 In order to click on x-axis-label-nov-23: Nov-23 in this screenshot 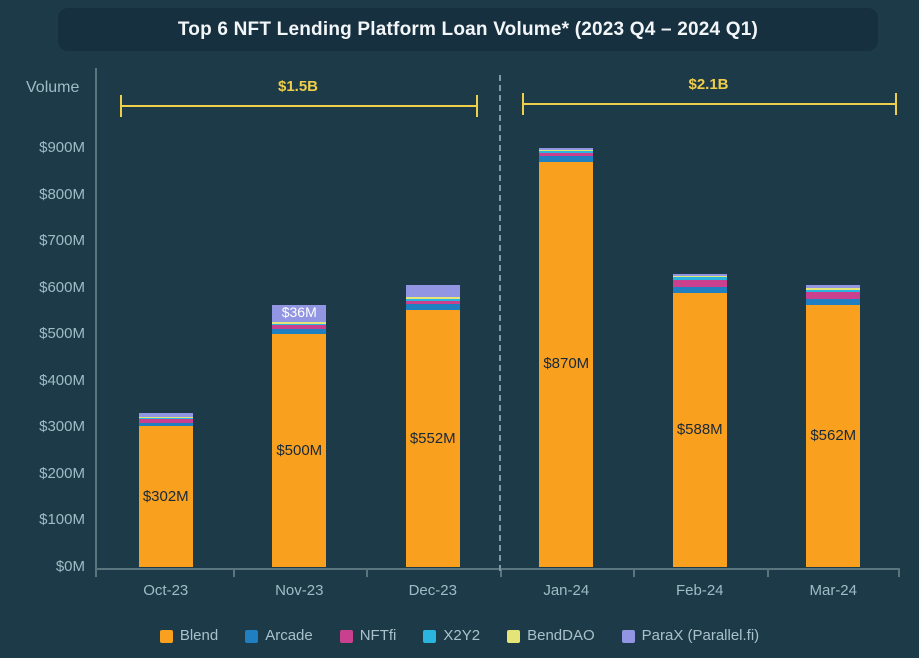, I will do `click(299, 590)`.